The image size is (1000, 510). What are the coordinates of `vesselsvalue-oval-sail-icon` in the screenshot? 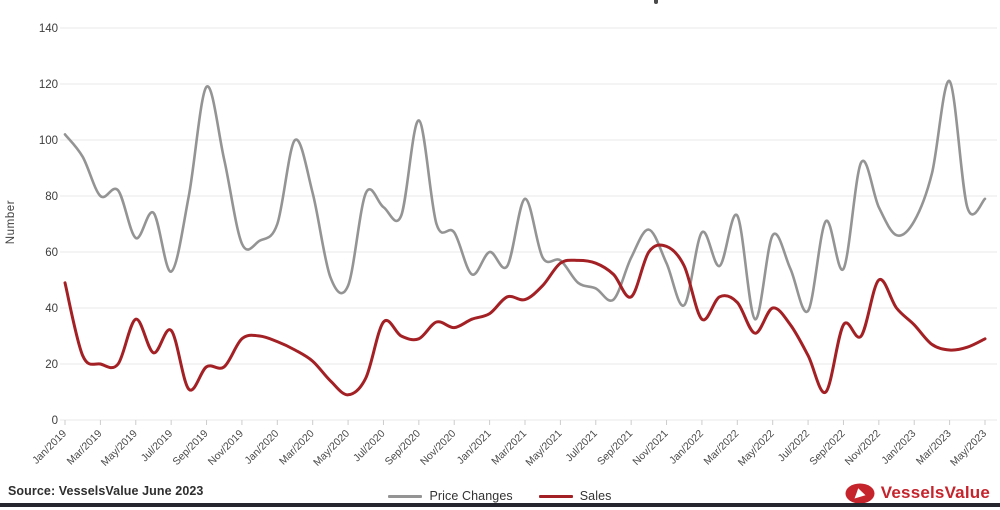 It's located at (860, 493).